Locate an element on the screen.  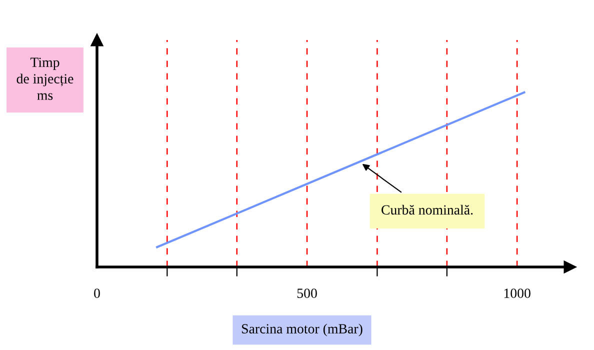
x-tick-label: 500 is located at coordinates (307, 293).